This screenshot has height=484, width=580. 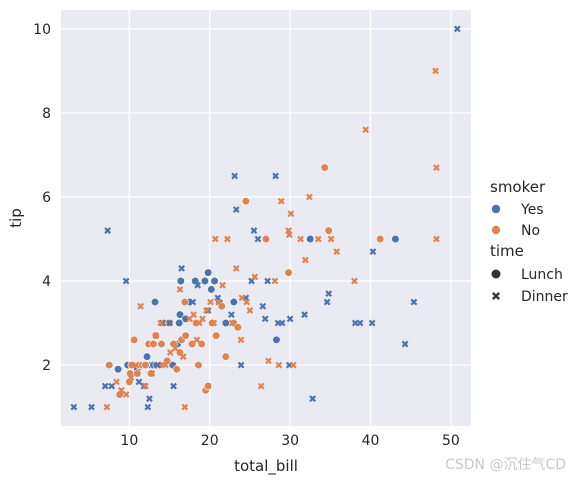 What do you see at coordinates (496, 209) in the screenshot?
I see `legend-marker-yes` at bounding box center [496, 209].